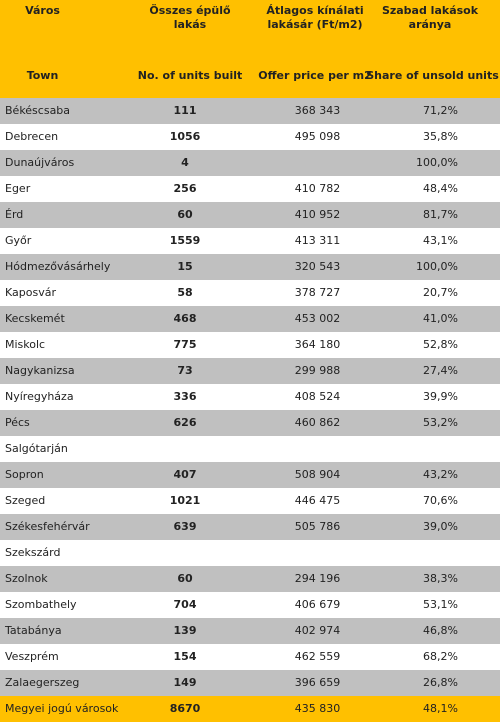  What do you see at coordinates (18, 188) in the screenshot?
I see `city: Eger` at bounding box center [18, 188].